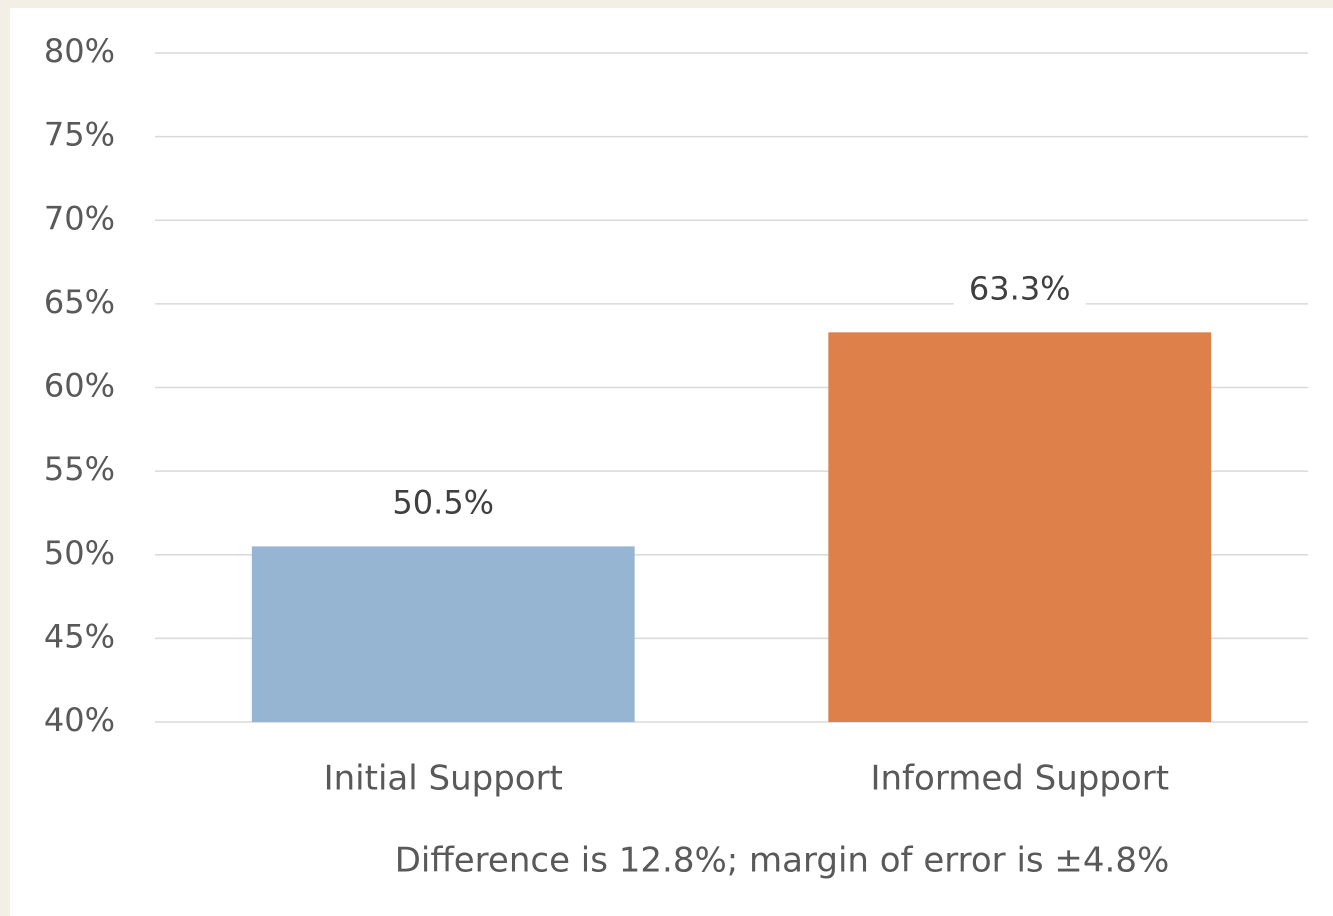 The height and width of the screenshot is (916, 1333). What do you see at coordinates (443, 779) in the screenshot?
I see `x-tick-label: Initial Support` at bounding box center [443, 779].